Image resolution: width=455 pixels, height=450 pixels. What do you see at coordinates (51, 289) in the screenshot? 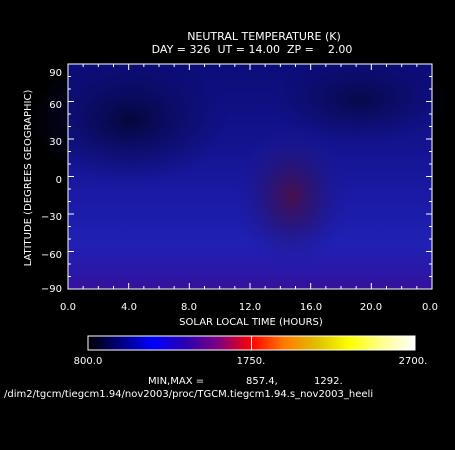
I see `y-tick-label: −90` at bounding box center [51, 289].